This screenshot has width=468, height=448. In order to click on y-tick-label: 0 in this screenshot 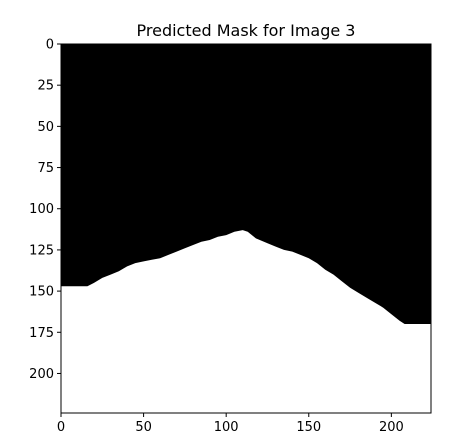, I will do `click(50, 45)`.